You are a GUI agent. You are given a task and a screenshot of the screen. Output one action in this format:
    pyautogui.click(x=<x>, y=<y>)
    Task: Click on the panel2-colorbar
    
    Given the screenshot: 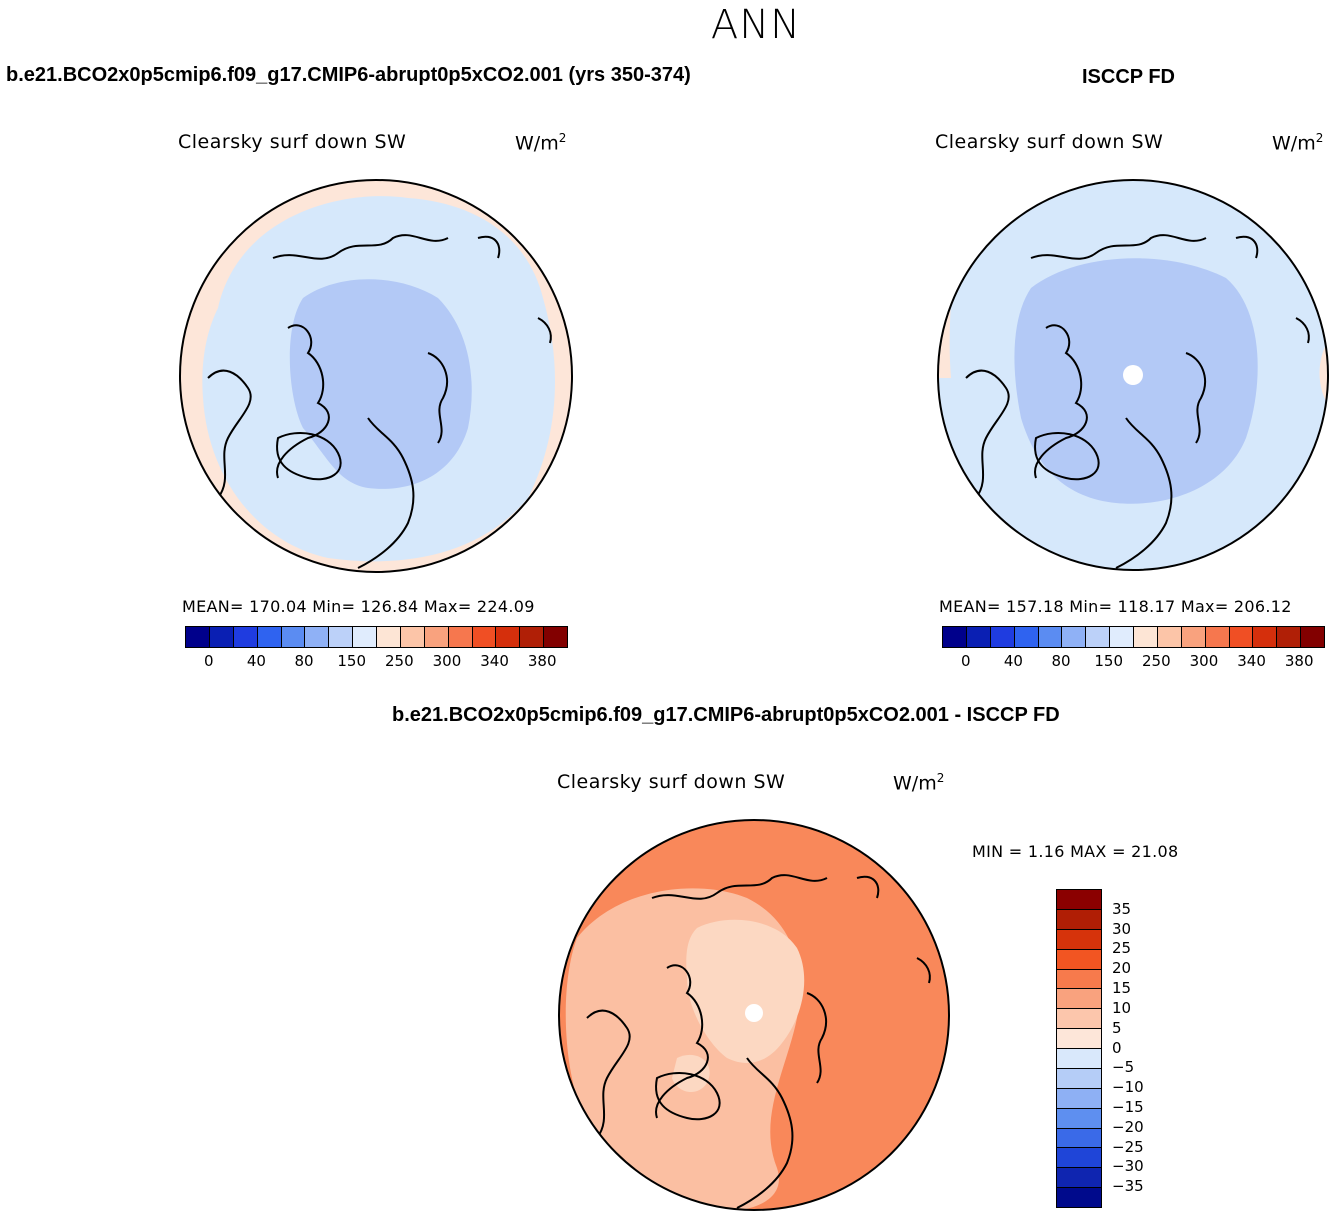 What is the action you would take?
    pyautogui.click(x=1133, y=637)
    